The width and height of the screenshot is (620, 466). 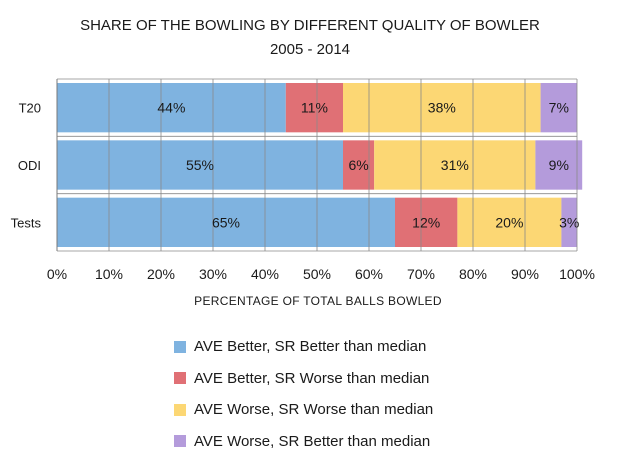 I want to click on x-tick-label: 90%, so click(x=525, y=274).